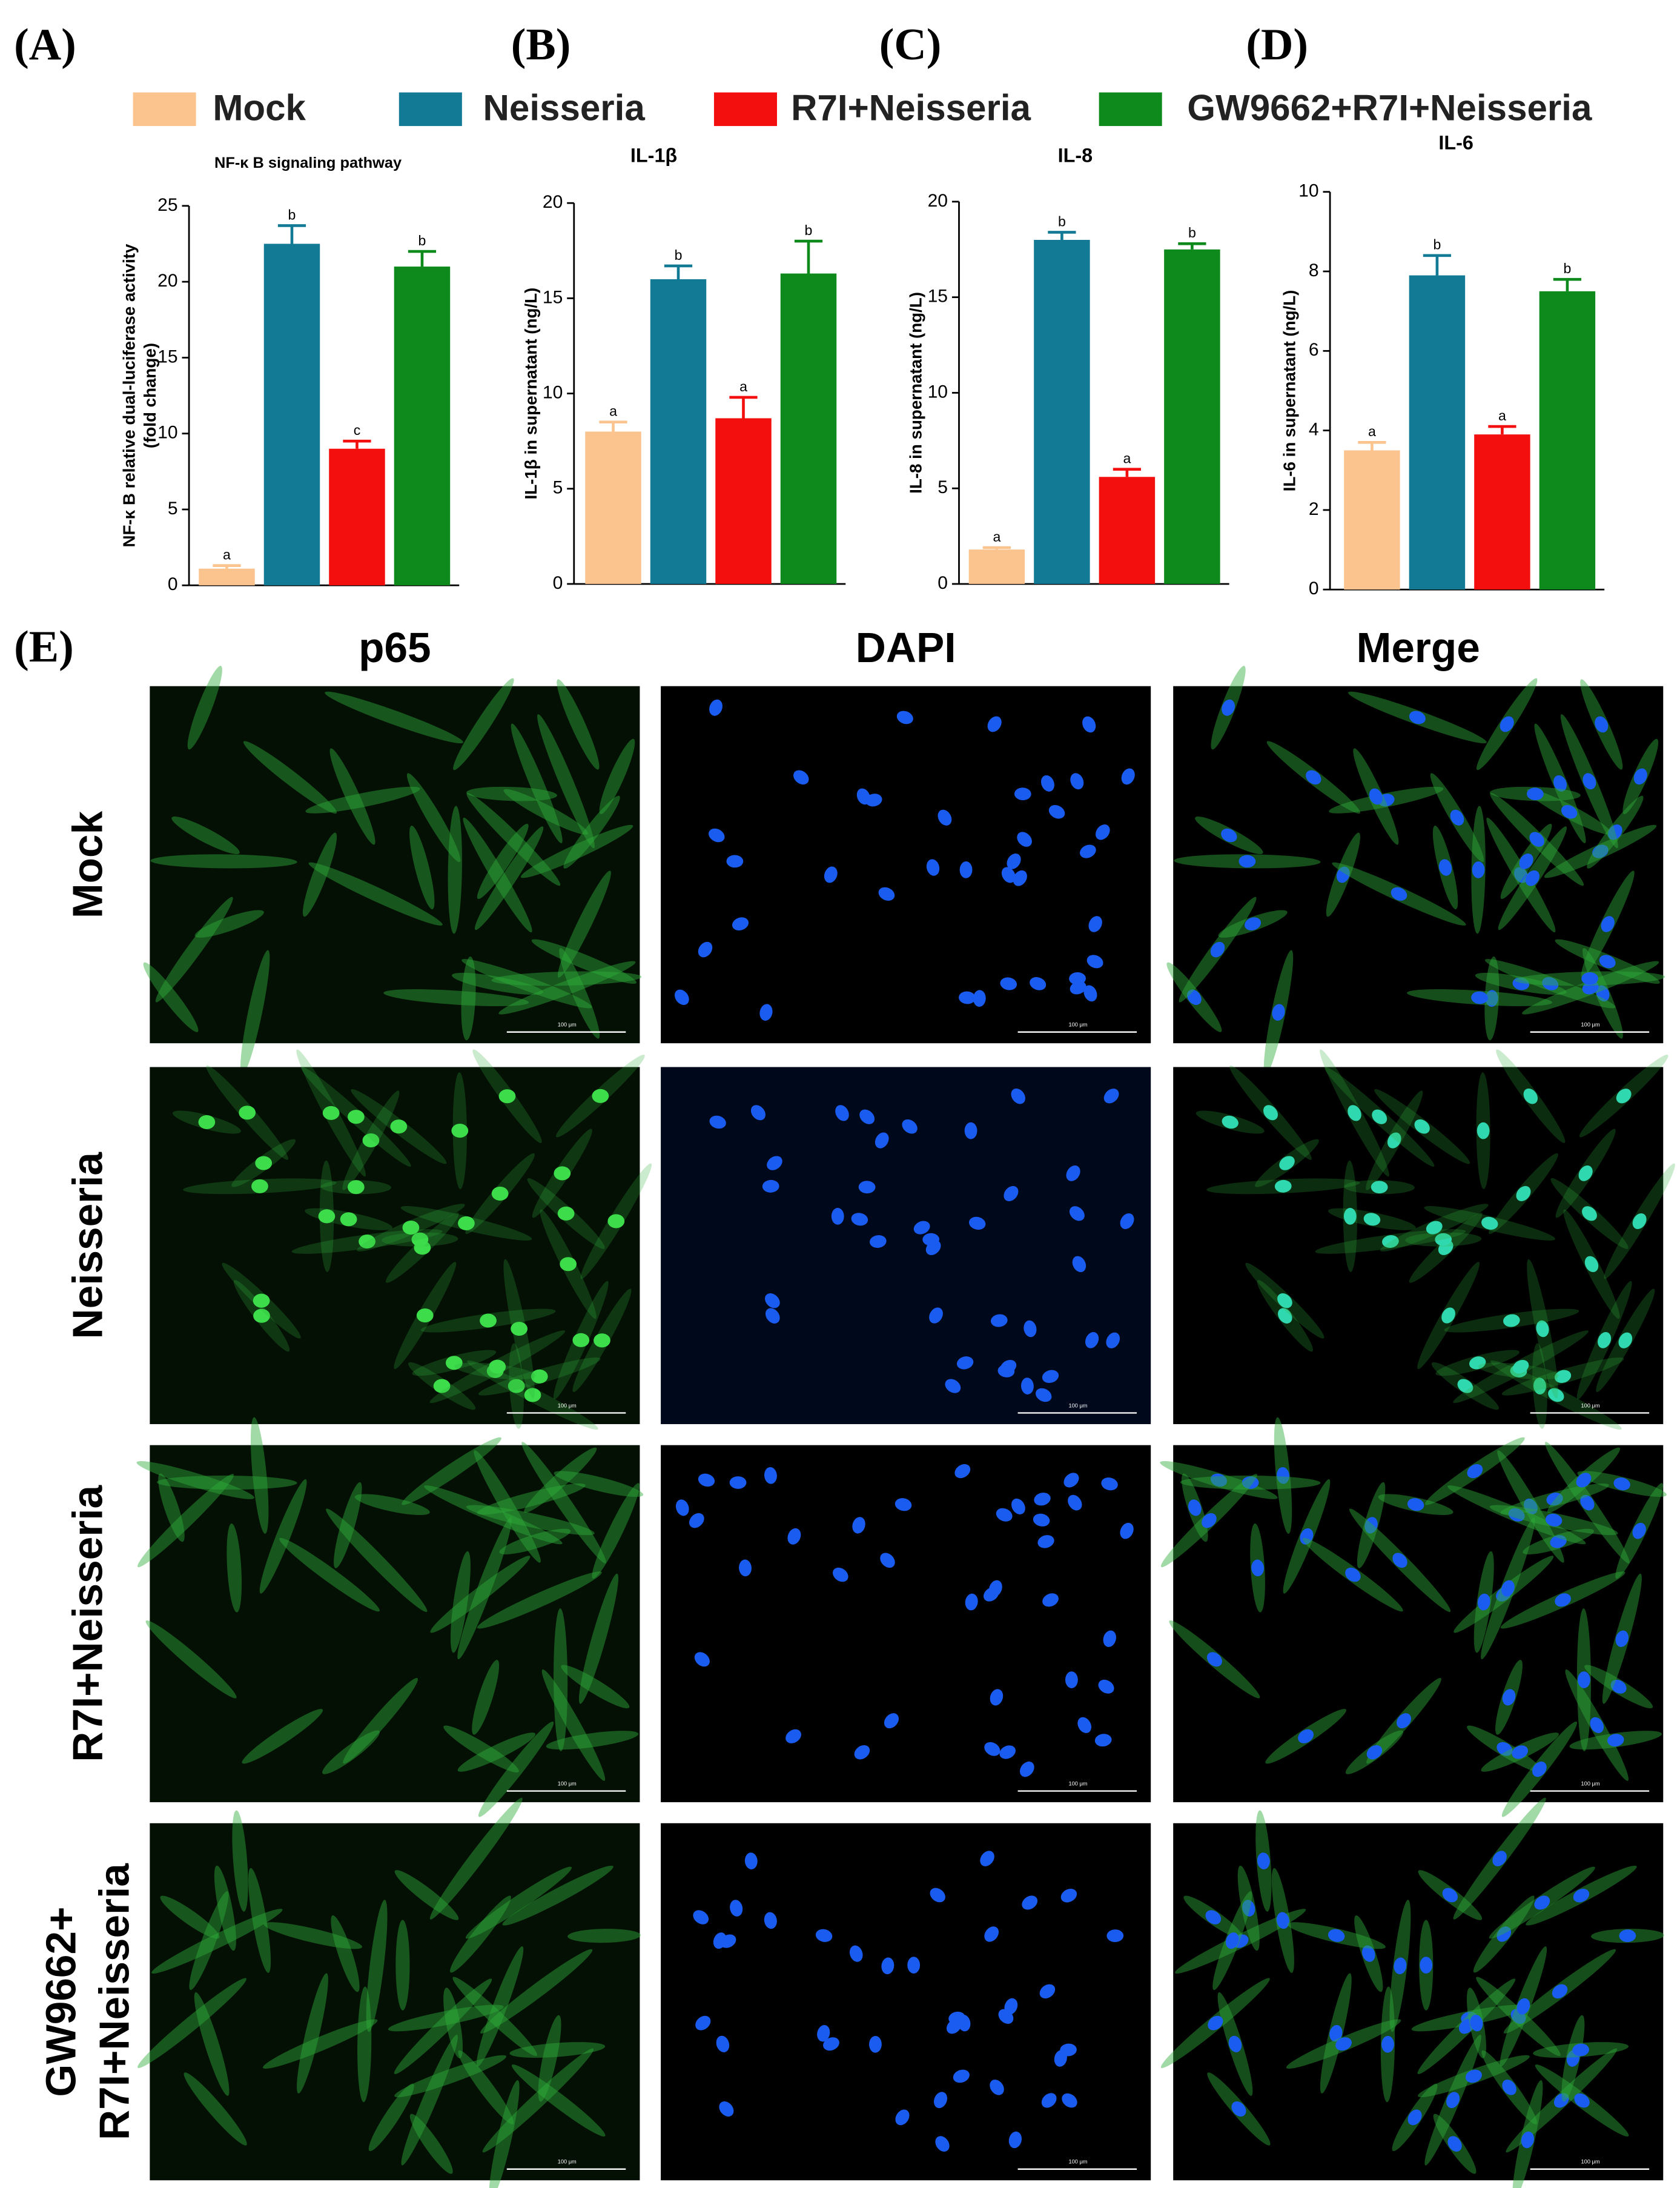 The image size is (1680, 2188). Describe the element at coordinates (1062, 235) in the screenshot. I see `error-bar` at that location.